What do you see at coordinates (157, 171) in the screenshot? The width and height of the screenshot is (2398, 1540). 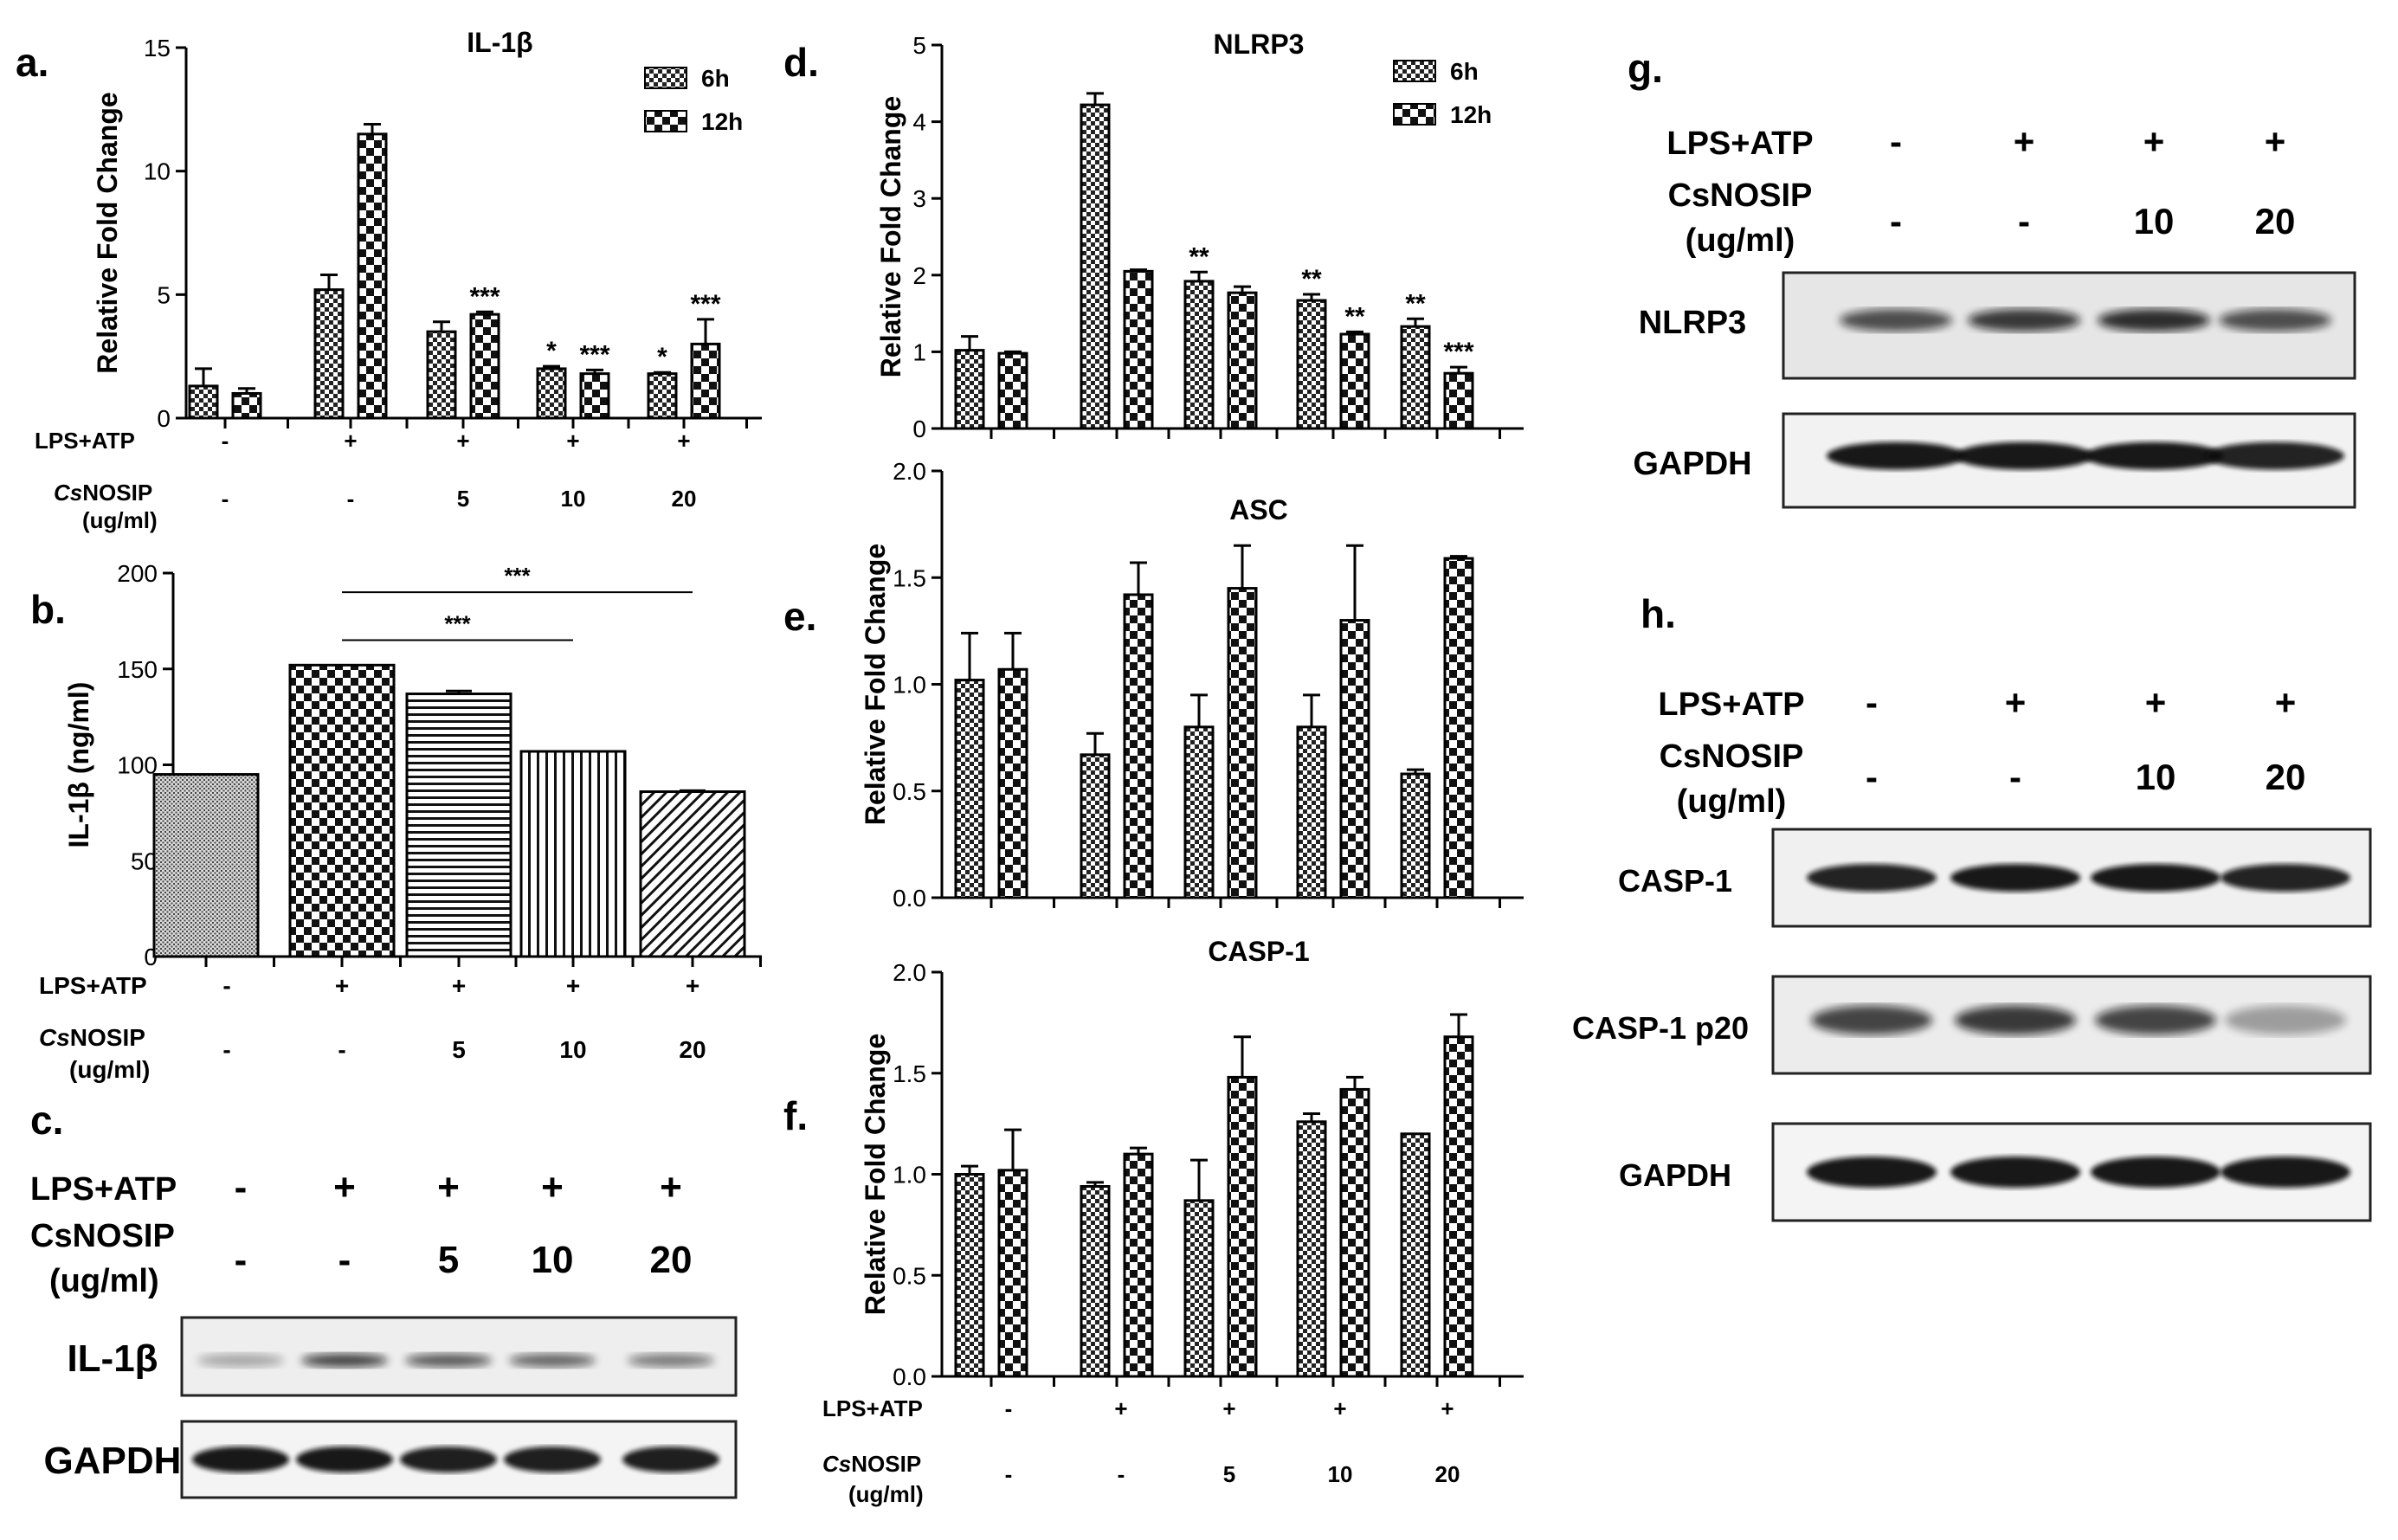 I see `y-tick-label: 10` at bounding box center [157, 171].